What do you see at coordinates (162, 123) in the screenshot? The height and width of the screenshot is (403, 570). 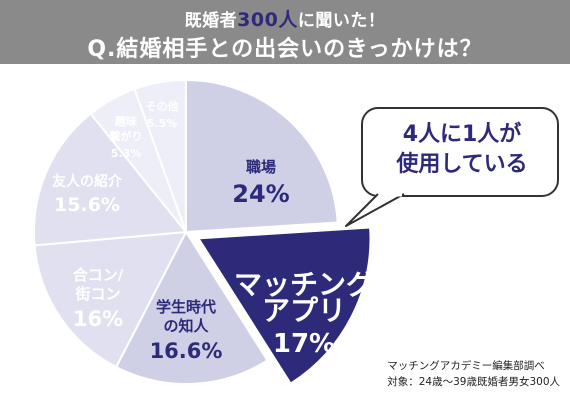 I see `slice-value-6: 5.5%` at bounding box center [162, 123].